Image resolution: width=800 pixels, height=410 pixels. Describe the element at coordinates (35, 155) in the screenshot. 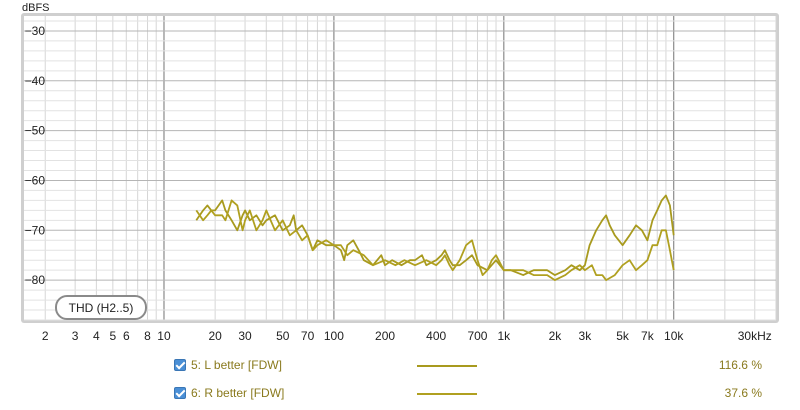

I see `y-tick-labels: −30 −40 −50 −60 −70 −80` at that location.